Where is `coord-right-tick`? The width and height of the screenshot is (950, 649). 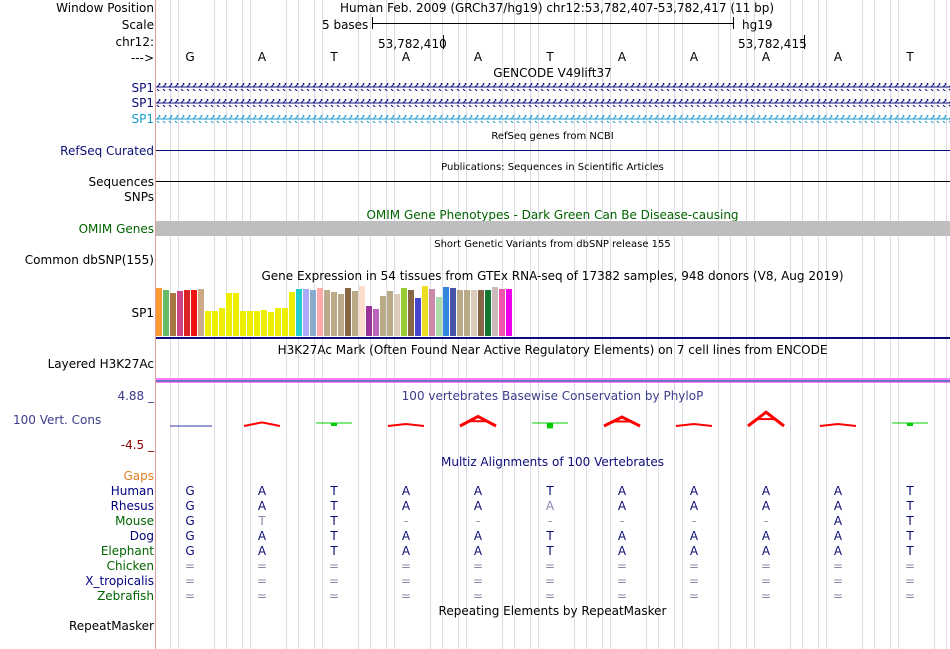 coord-right-tick is located at coordinates (804, 42).